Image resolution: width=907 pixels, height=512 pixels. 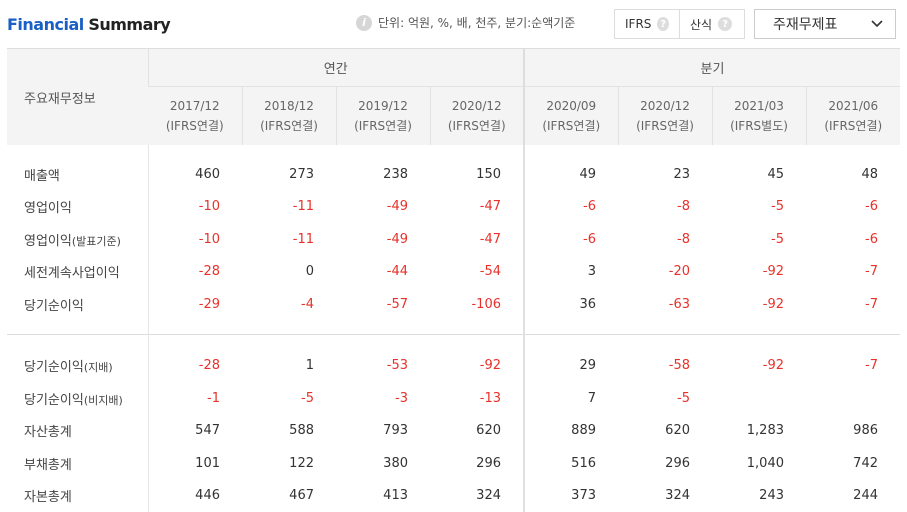 I want to click on row-label-text: 세전계속사업이익, so click(x=72, y=274).